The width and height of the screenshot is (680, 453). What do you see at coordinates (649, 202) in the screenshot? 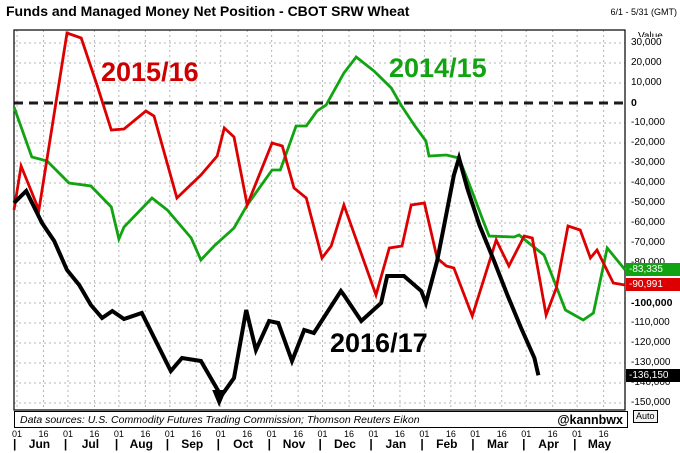
I see `y-axis-tick-label: -50,000` at bounding box center [649, 202].